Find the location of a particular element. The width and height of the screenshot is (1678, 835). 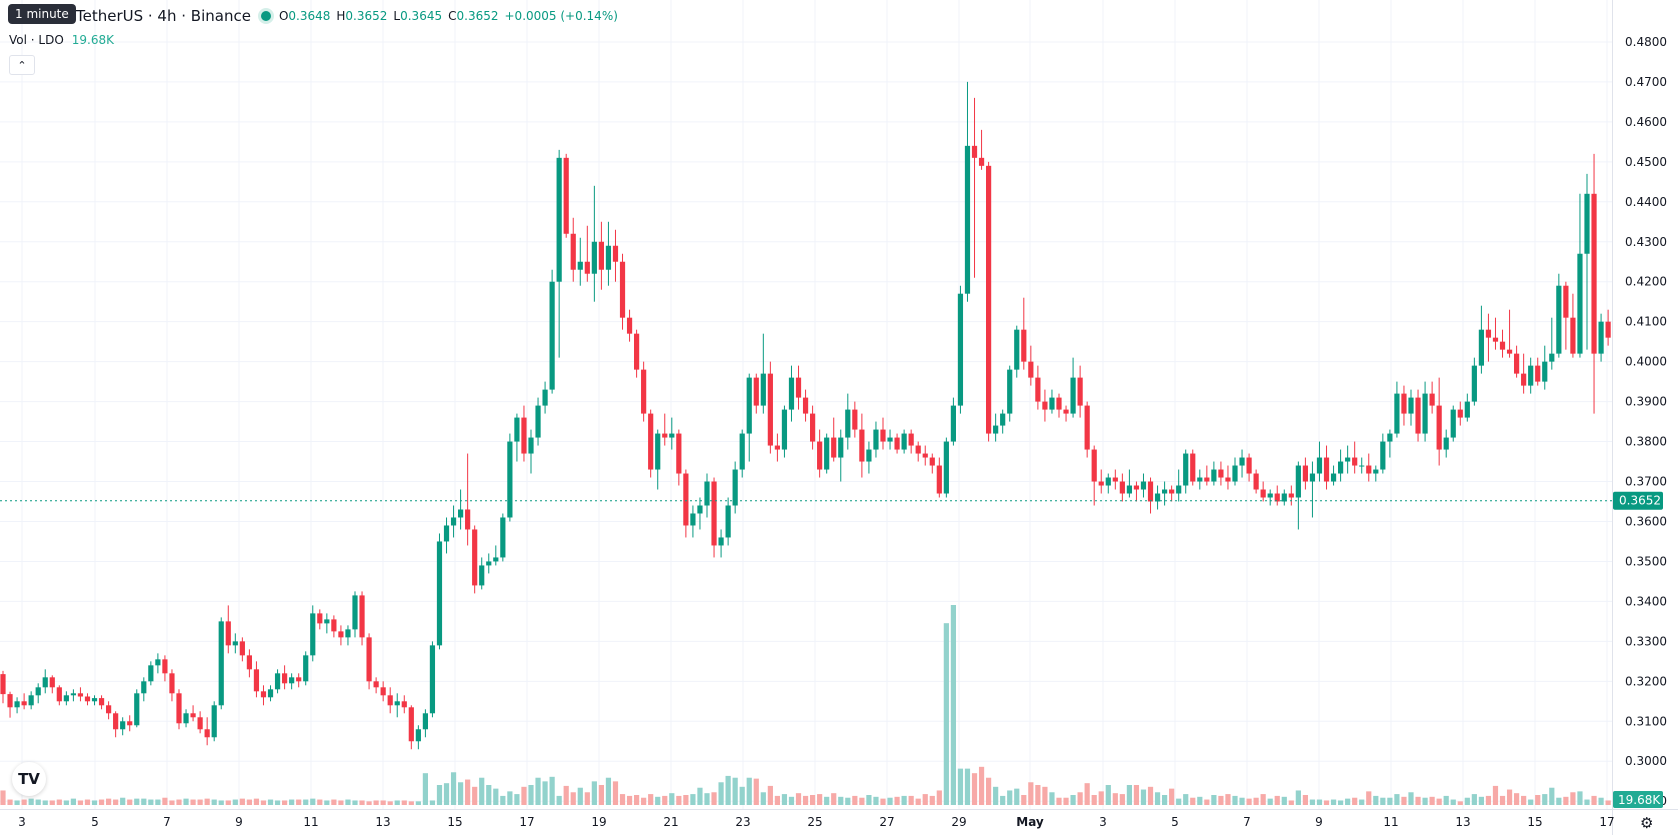

volume-label: Vol · LDO is located at coordinates (36, 40).